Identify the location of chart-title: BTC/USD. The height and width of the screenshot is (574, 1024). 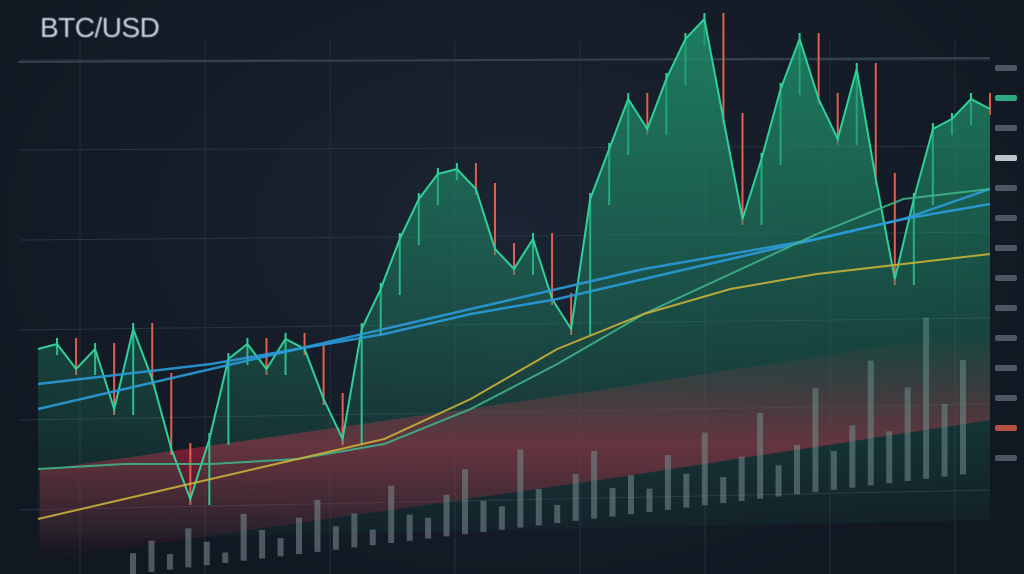
(100, 27).